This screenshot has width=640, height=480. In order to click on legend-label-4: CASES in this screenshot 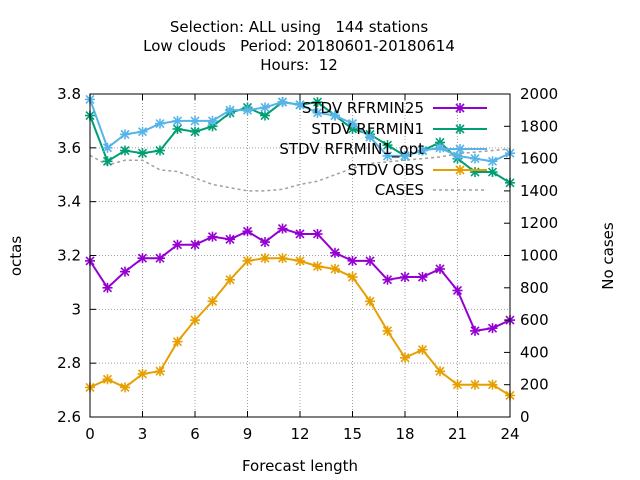, I will do `click(399, 190)`.